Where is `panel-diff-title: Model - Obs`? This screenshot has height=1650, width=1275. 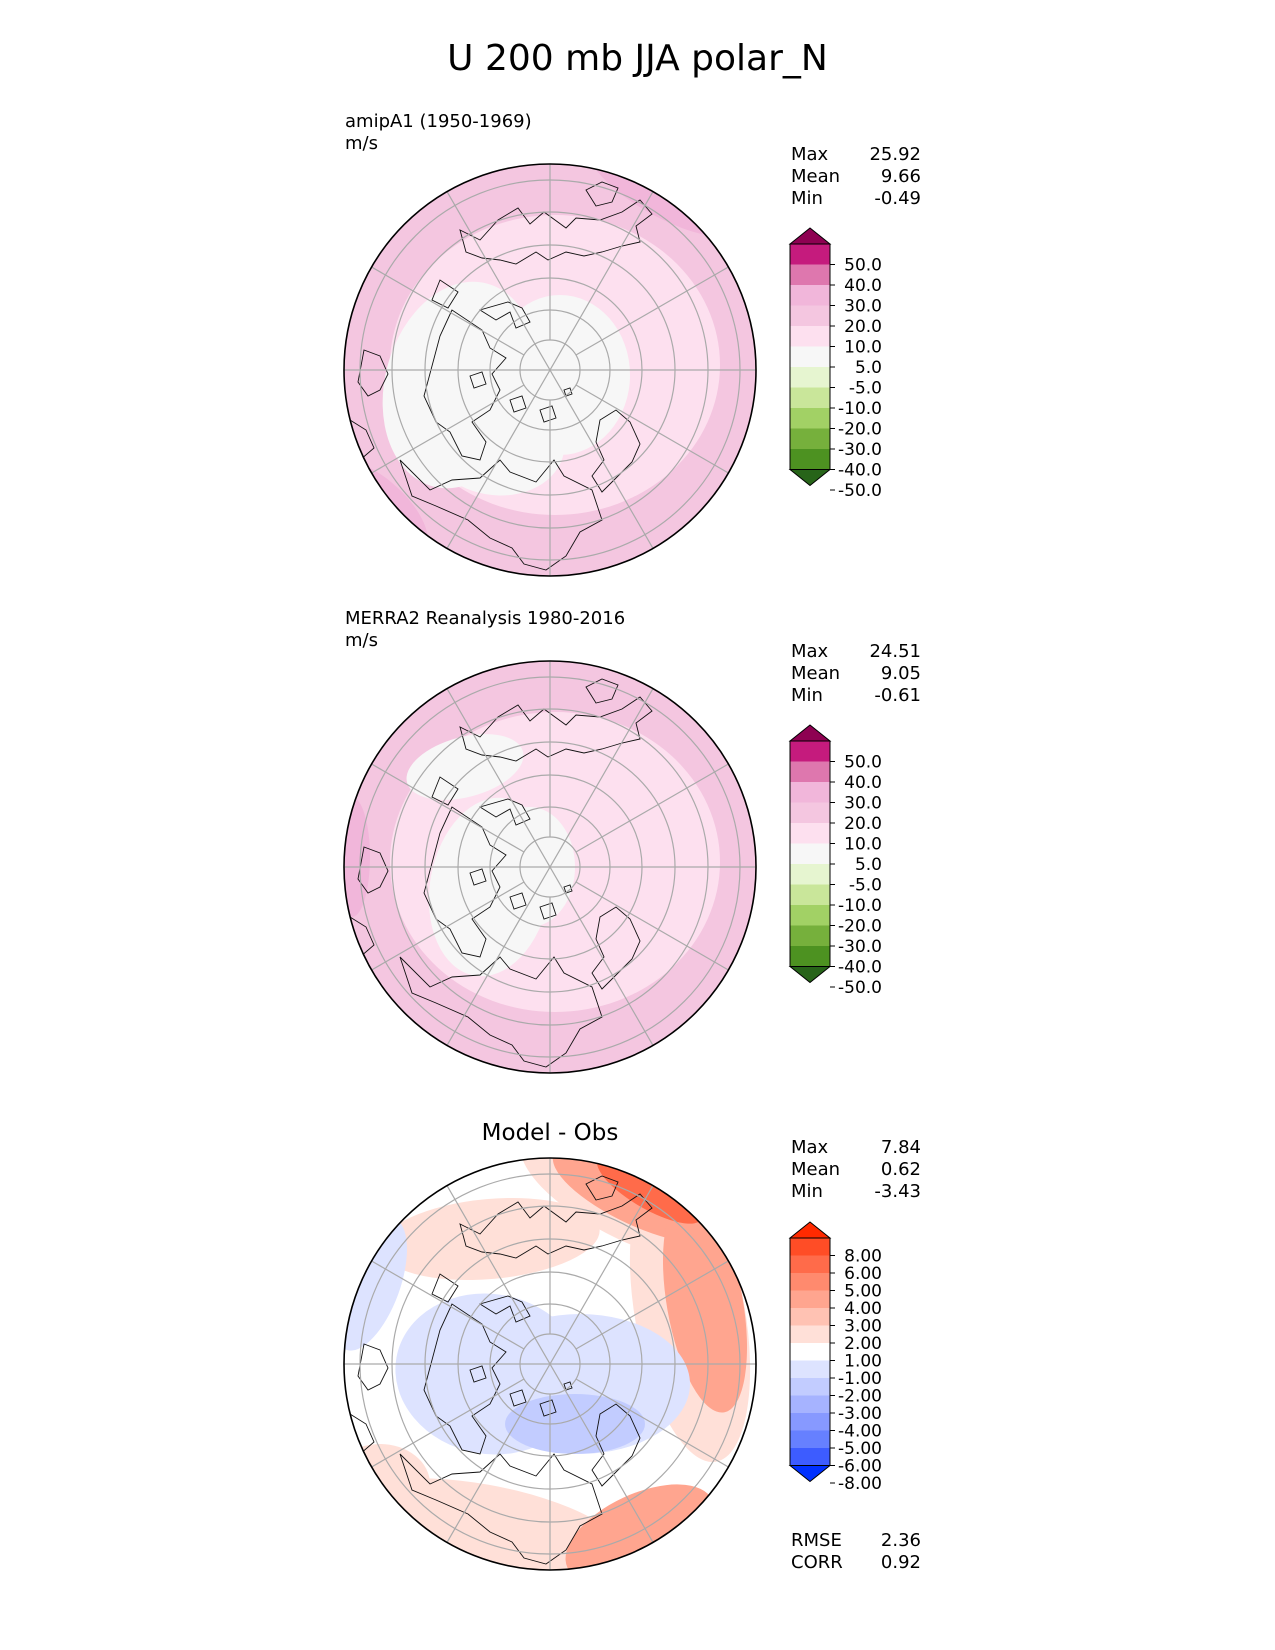
panel-diff-title: Model - Obs is located at coordinates (550, 1133).